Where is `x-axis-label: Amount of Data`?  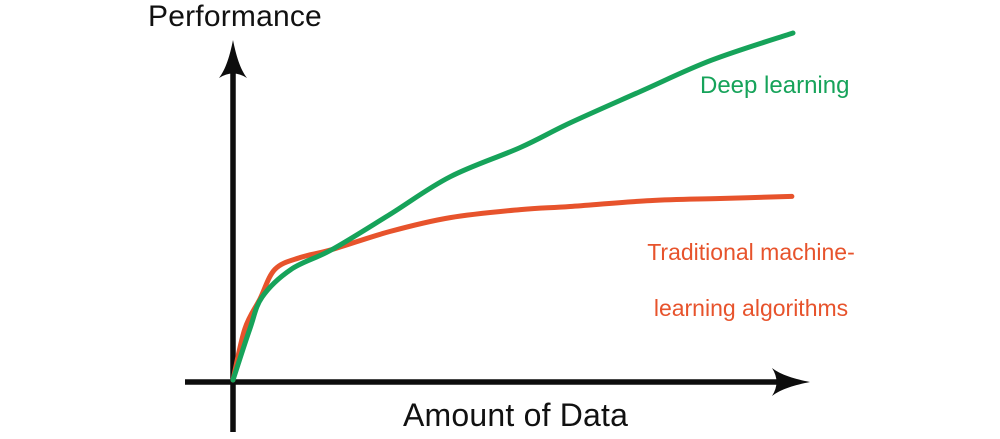
x-axis-label: Amount of Data is located at coordinates (516, 415).